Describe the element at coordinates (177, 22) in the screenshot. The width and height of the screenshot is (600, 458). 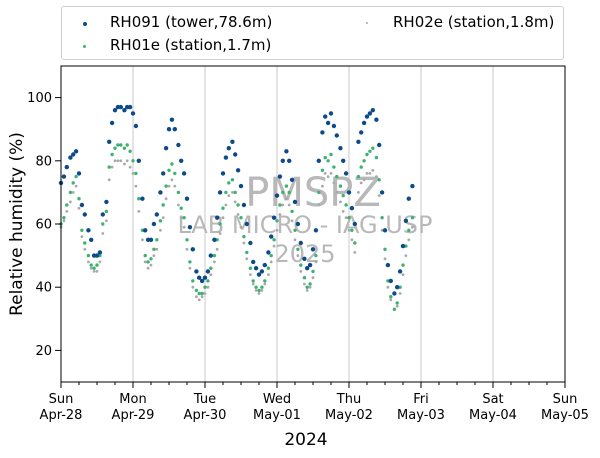
I see `legend-item-rh091: RH091 (tower,78.6m)` at that location.